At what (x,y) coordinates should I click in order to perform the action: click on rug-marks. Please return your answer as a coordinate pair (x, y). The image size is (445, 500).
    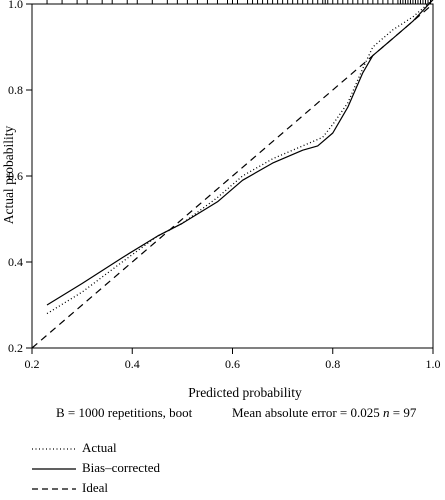
    Looking at the image, I should click on (238, 2).